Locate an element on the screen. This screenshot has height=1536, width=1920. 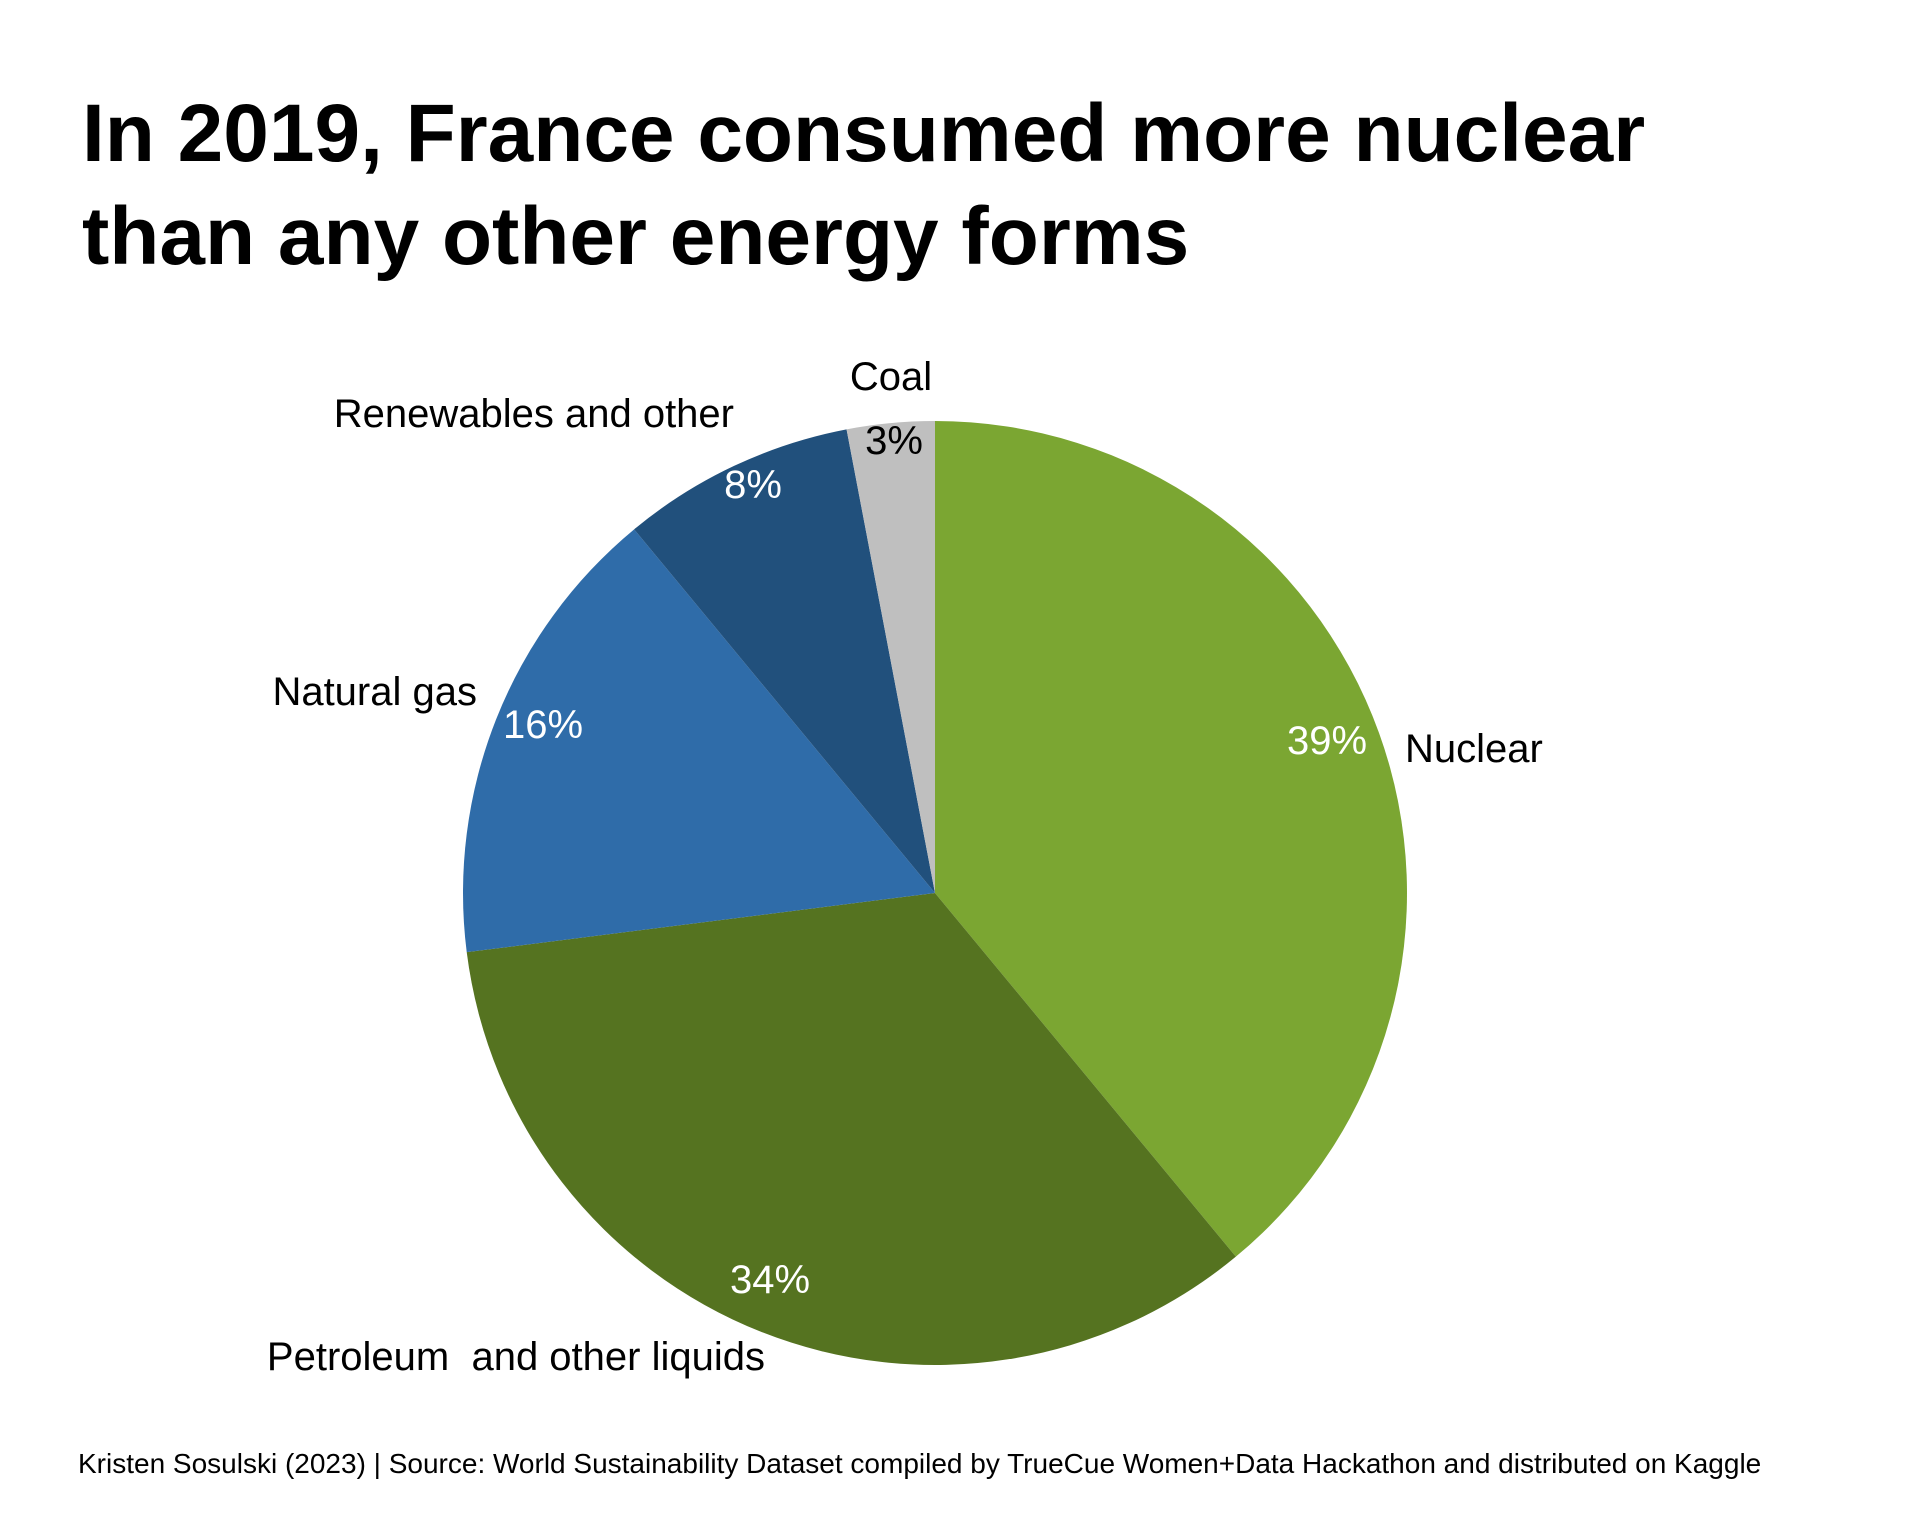
category-label-renewables: Renewables and other is located at coordinates (534, 414).